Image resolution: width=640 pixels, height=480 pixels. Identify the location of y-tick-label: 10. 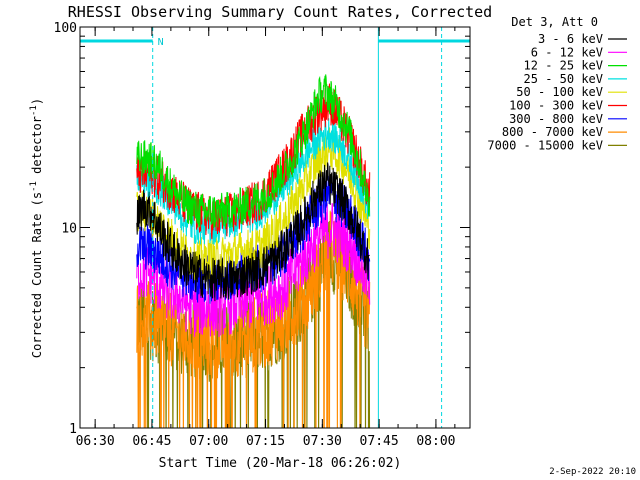
(69, 229).